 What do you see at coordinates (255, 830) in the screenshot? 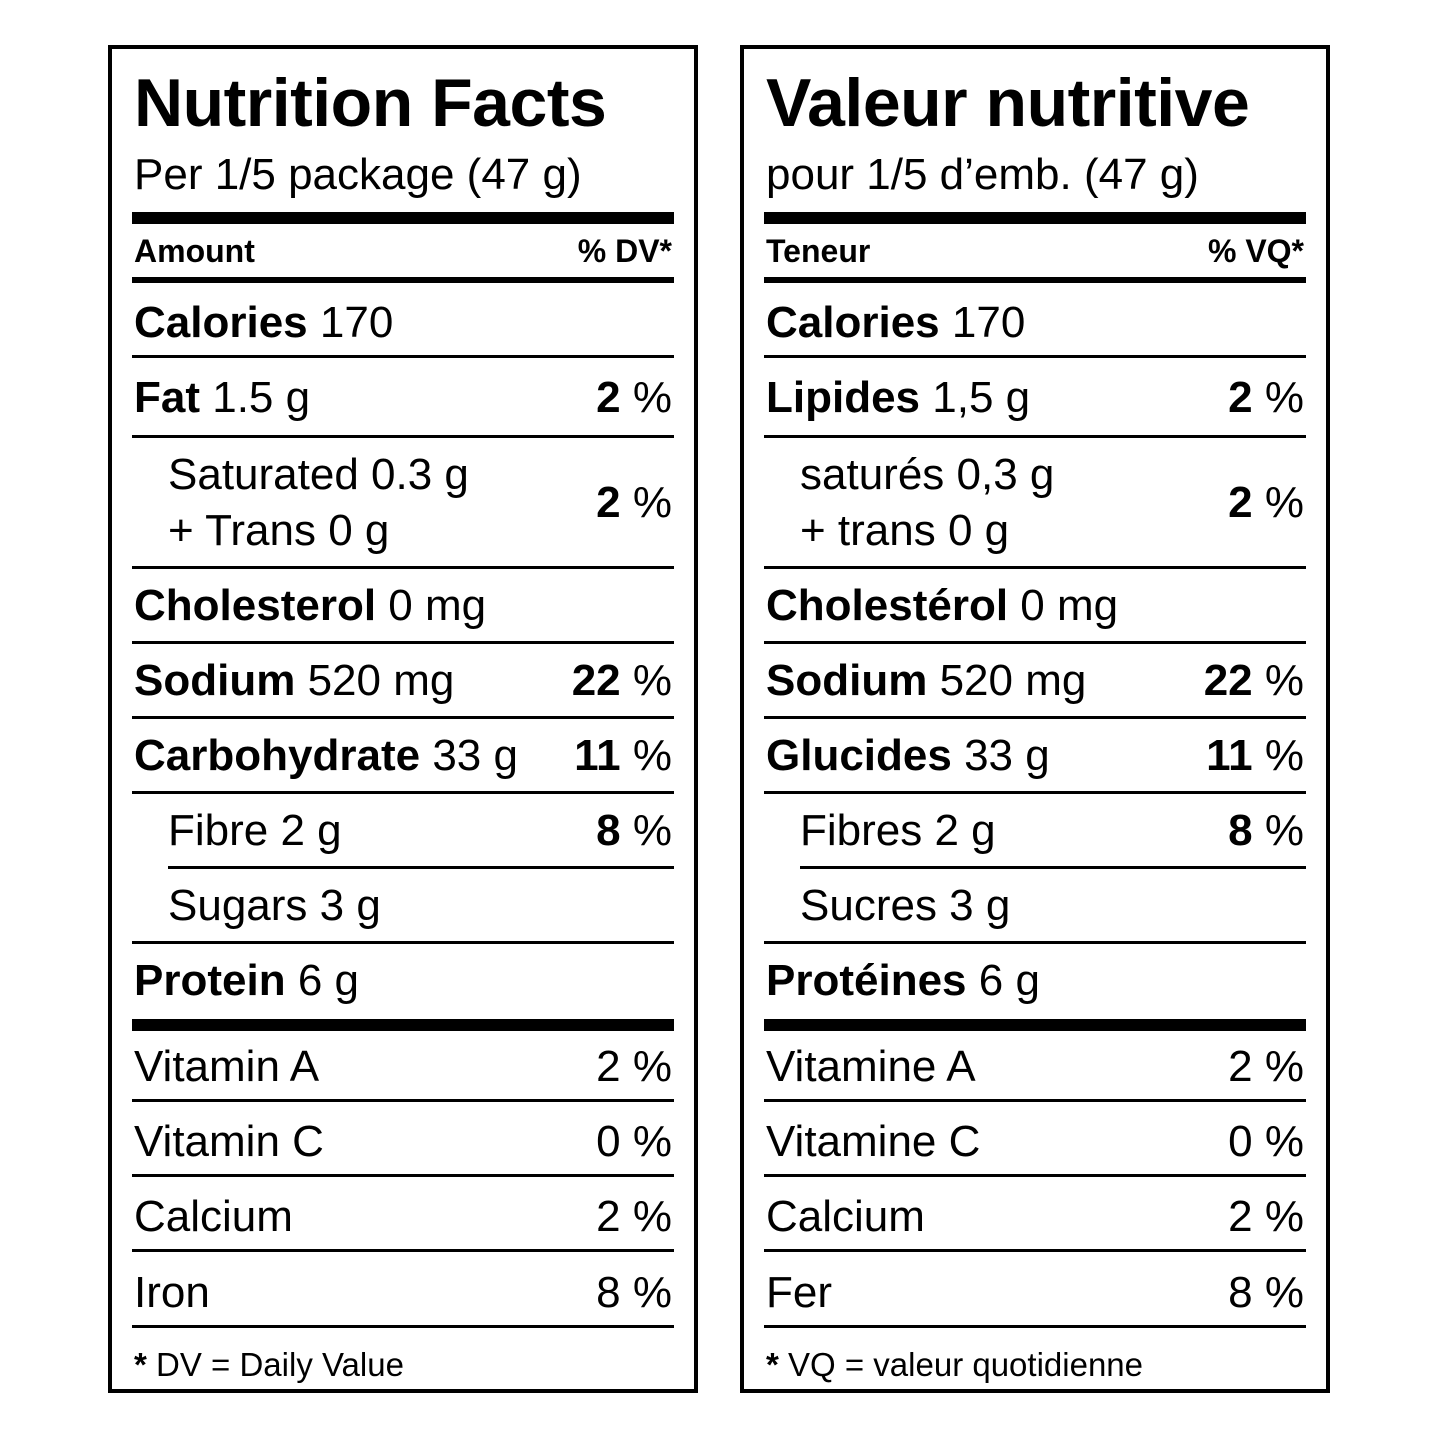
I see `nutrient-name: Fibre 2 g` at bounding box center [255, 830].